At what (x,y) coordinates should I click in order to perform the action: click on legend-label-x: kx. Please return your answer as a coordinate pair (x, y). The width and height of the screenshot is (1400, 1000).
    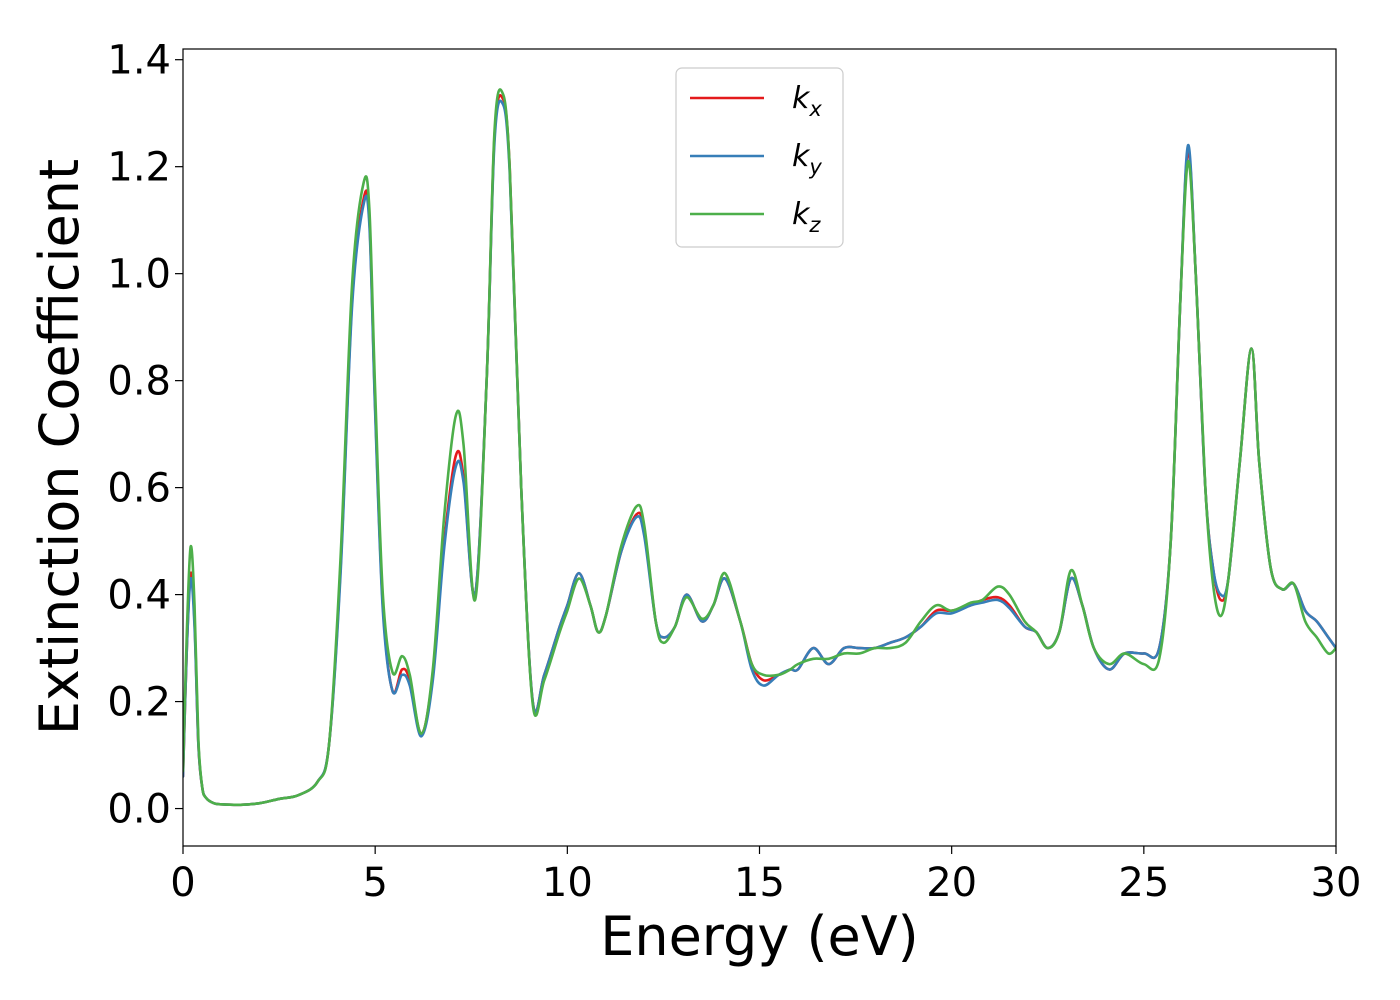
    Looking at the image, I should click on (807, 101).